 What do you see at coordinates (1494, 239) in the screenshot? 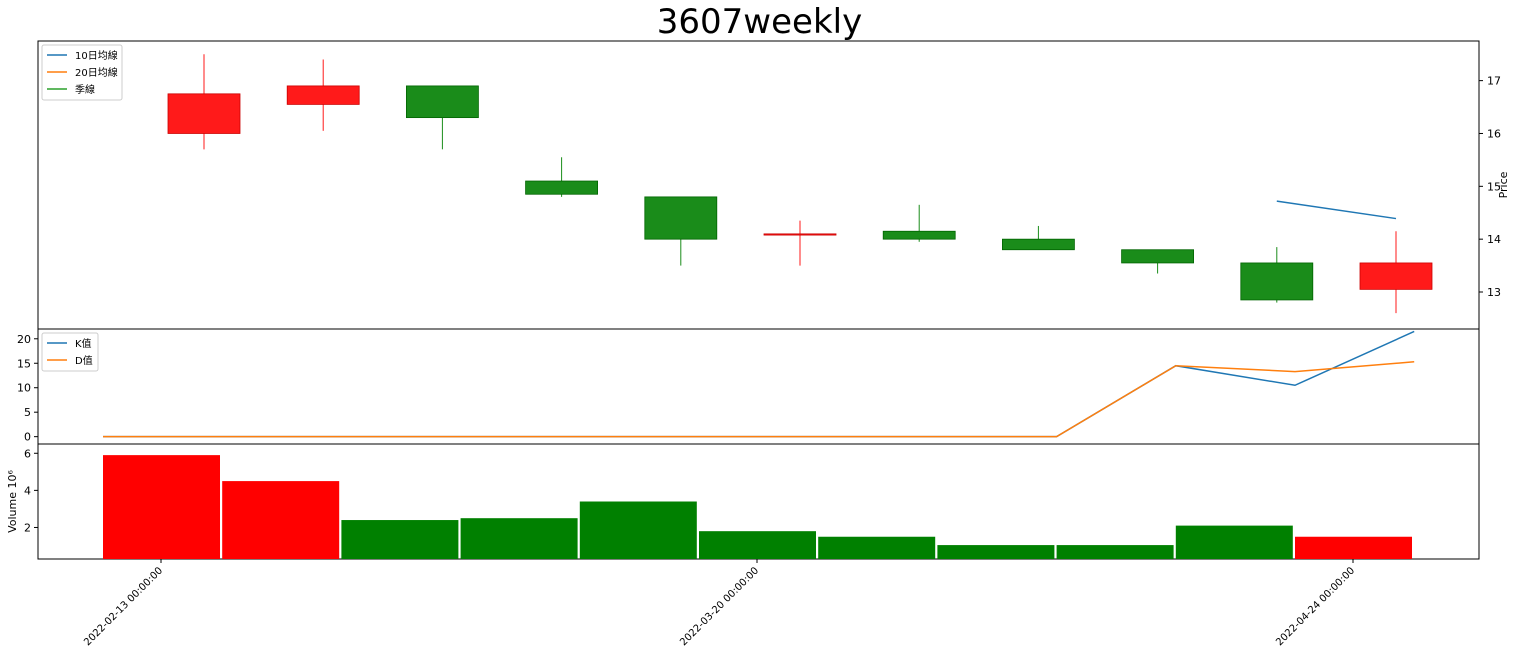
I see `price-ytick-label: 14` at bounding box center [1494, 239].